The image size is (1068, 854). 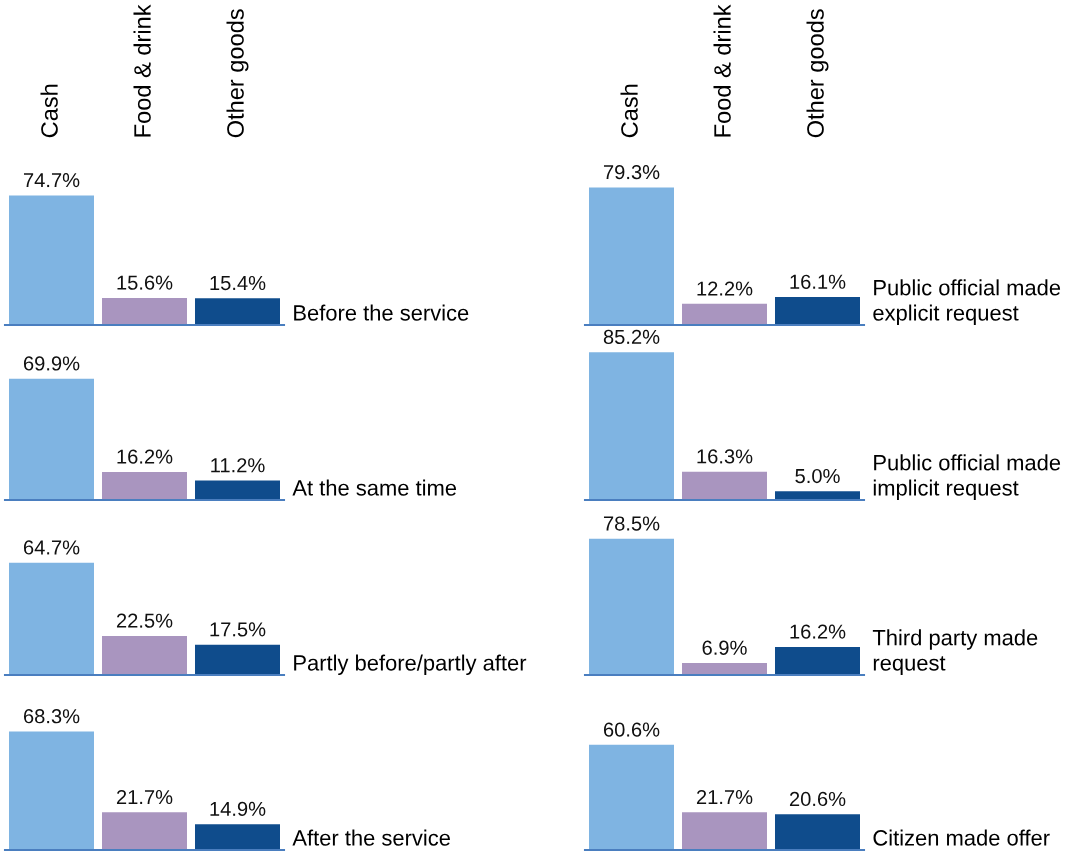 I want to click on data-label: 5.0%, so click(x=817, y=476).